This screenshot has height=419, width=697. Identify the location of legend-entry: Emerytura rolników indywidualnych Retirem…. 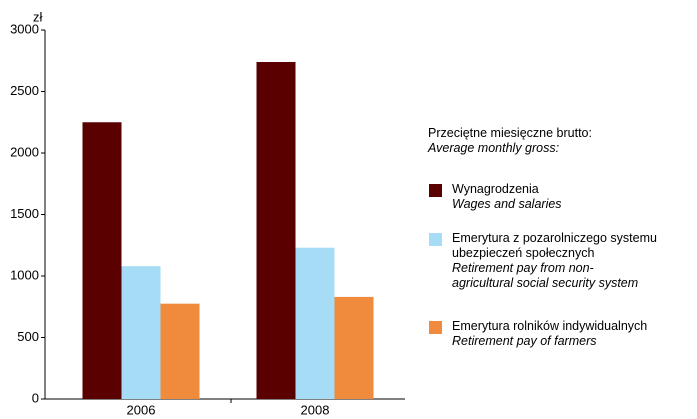
(572, 334).